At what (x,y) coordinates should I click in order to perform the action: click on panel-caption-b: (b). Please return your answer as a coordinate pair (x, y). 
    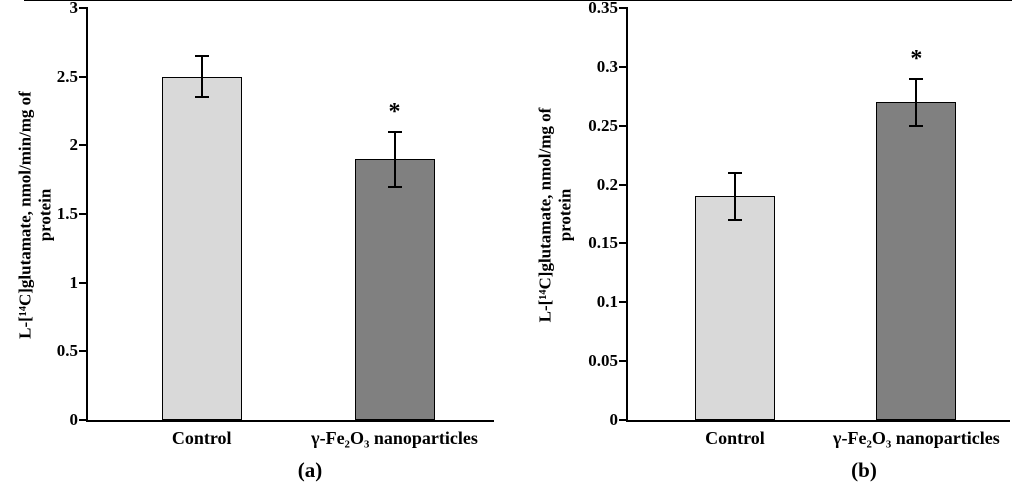
    Looking at the image, I should click on (864, 470).